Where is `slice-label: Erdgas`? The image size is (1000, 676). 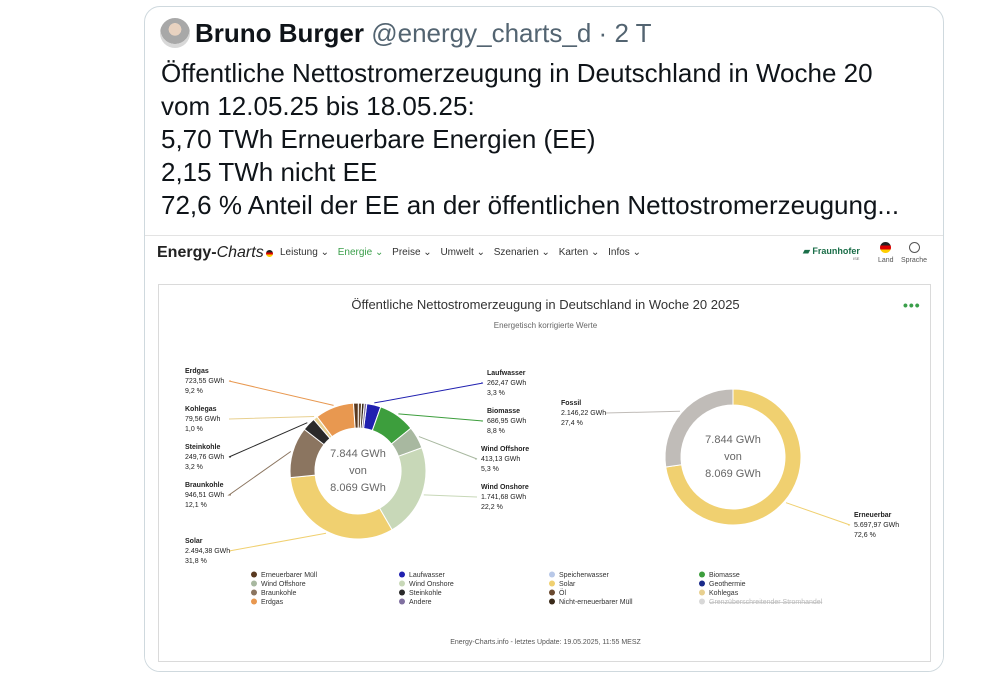 slice-label: Erdgas is located at coordinates (197, 371).